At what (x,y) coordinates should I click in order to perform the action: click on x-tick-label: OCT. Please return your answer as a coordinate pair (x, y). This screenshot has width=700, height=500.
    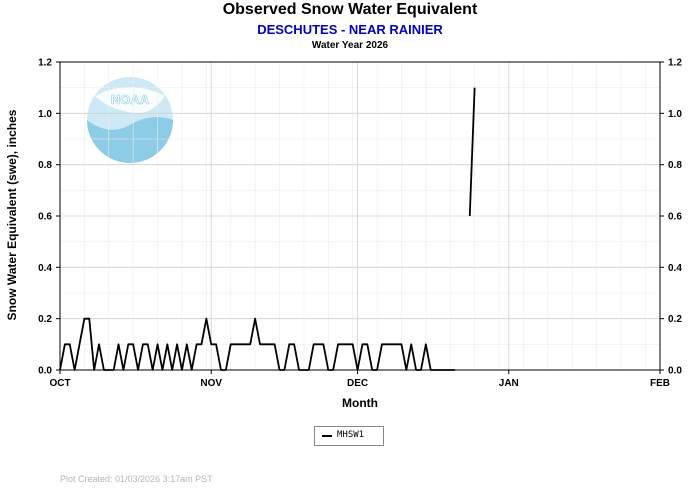
    Looking at the image, I should click on (59, 383).